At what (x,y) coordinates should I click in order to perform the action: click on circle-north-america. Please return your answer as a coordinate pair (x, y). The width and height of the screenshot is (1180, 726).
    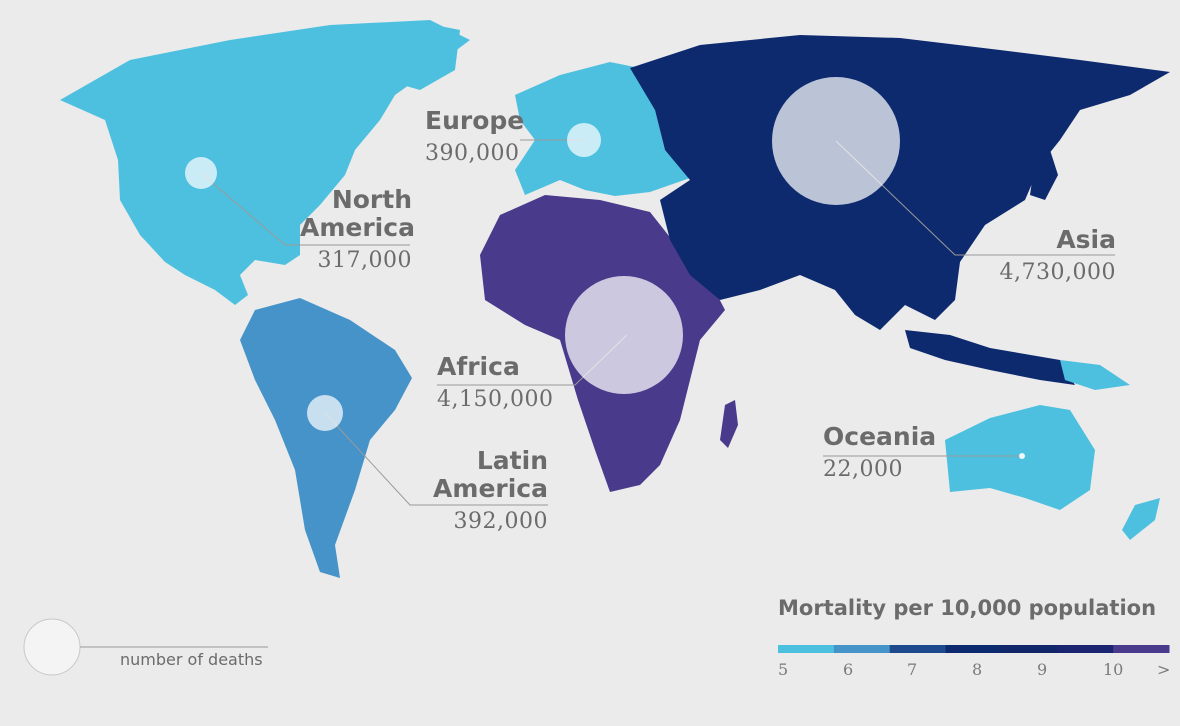
    Looking at the image, I should click on (201, 173).